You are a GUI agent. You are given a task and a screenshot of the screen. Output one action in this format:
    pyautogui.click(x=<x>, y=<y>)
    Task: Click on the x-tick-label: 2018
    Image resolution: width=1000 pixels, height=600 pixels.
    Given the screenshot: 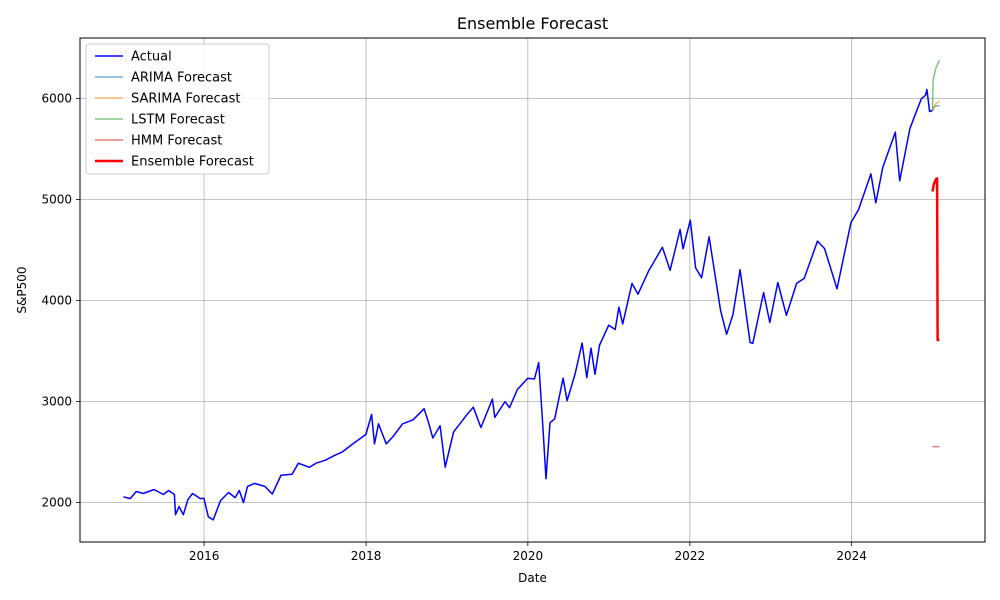 What is the action you would take?
    pyautogui.click(x=366, y=556)
    